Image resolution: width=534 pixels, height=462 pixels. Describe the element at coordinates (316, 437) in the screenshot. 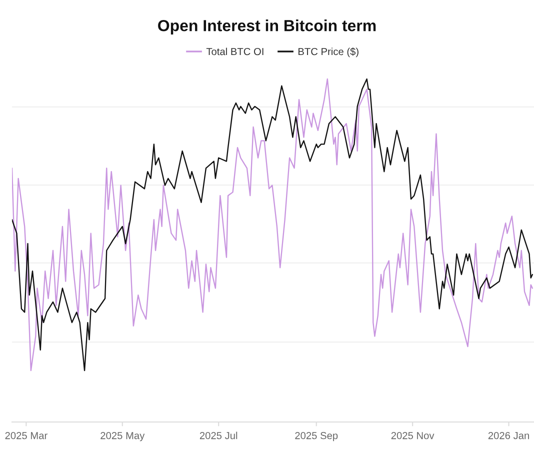

I see `x-tick-label: 2025 Sep` at that location.